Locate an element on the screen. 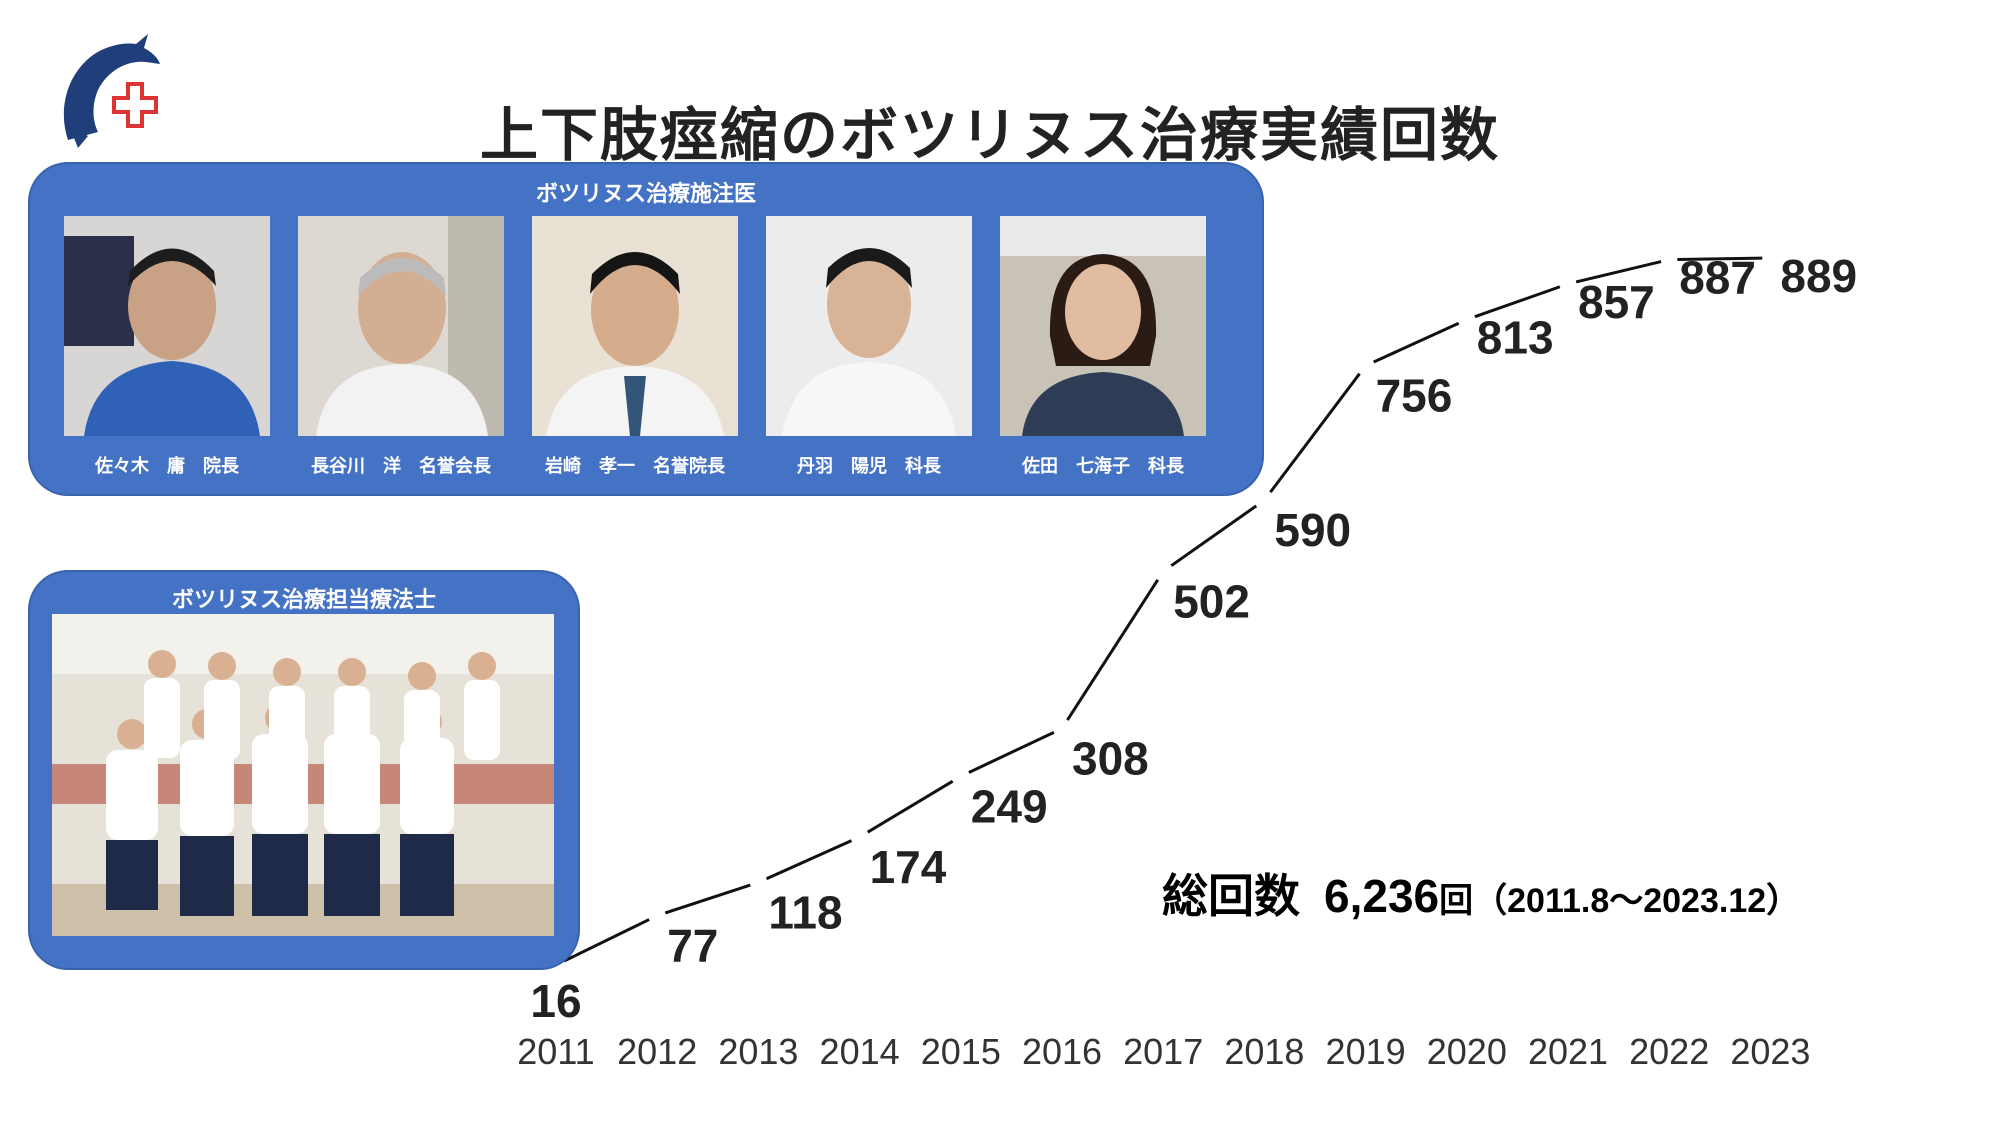  x-tick-2016: 2016 is located at coordinates (1062, 1051).